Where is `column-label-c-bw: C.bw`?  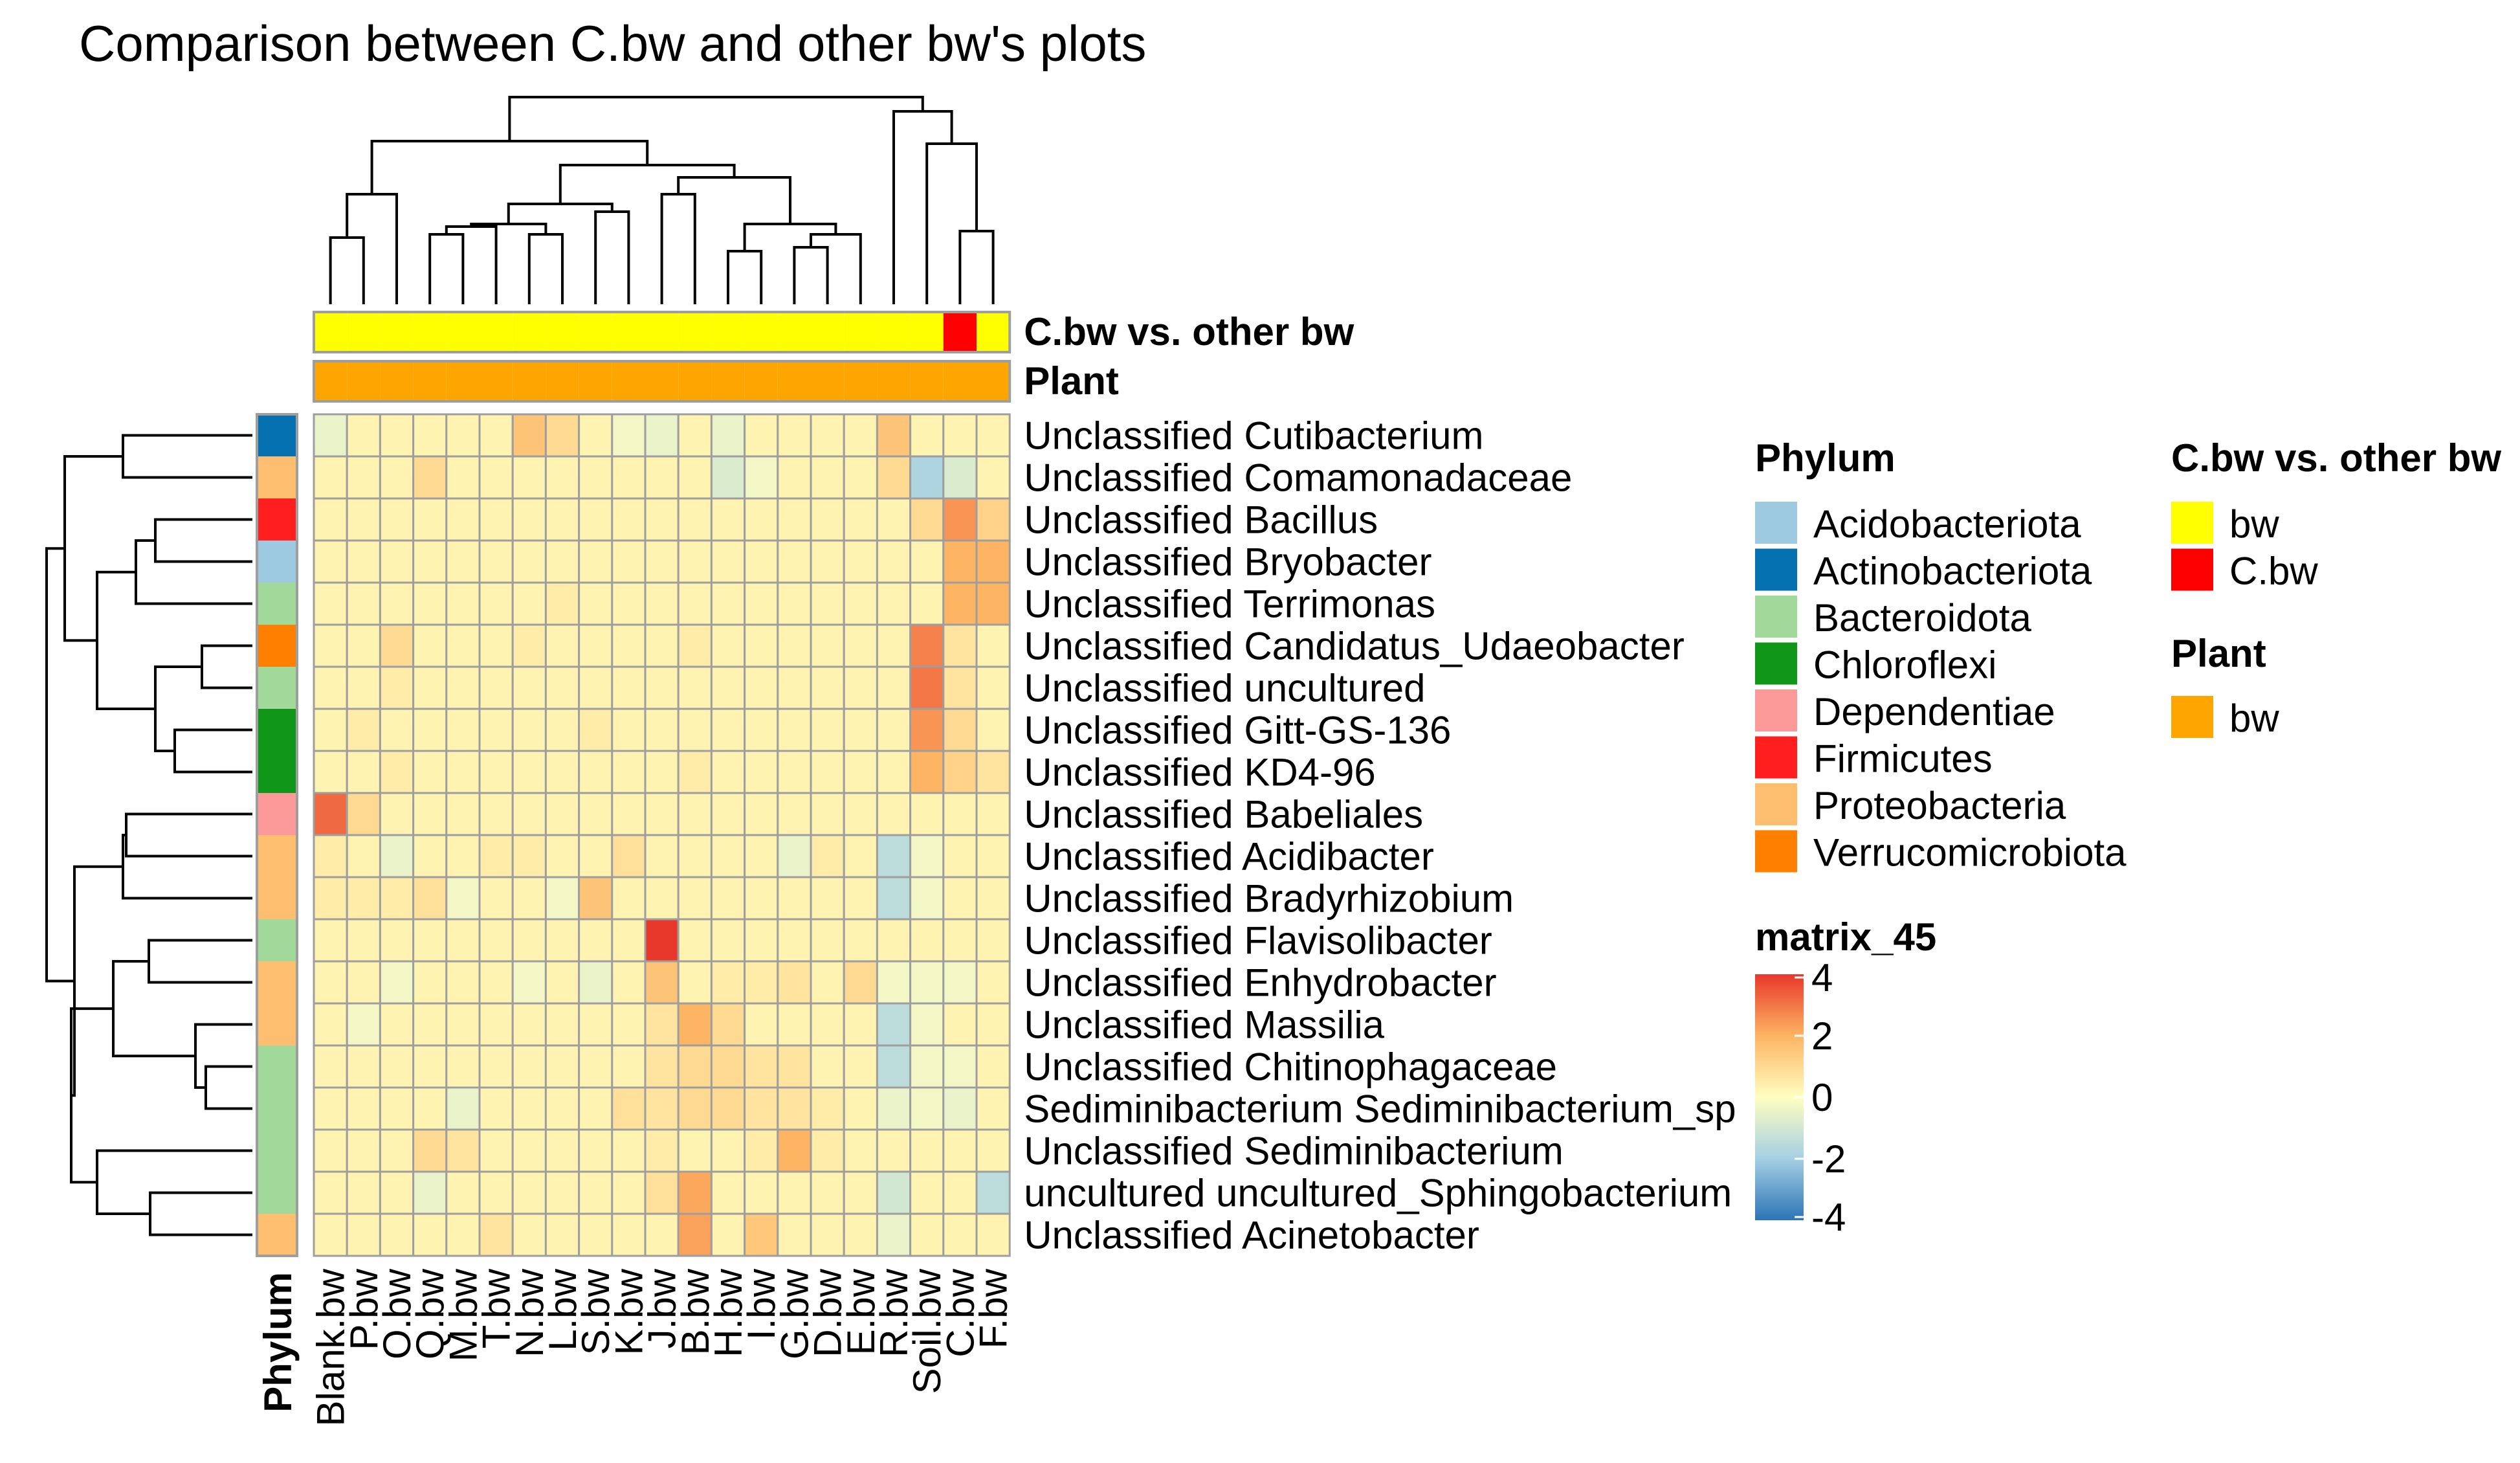 column-label-c-bw: C.bw is located at coordinates (960, 1312).